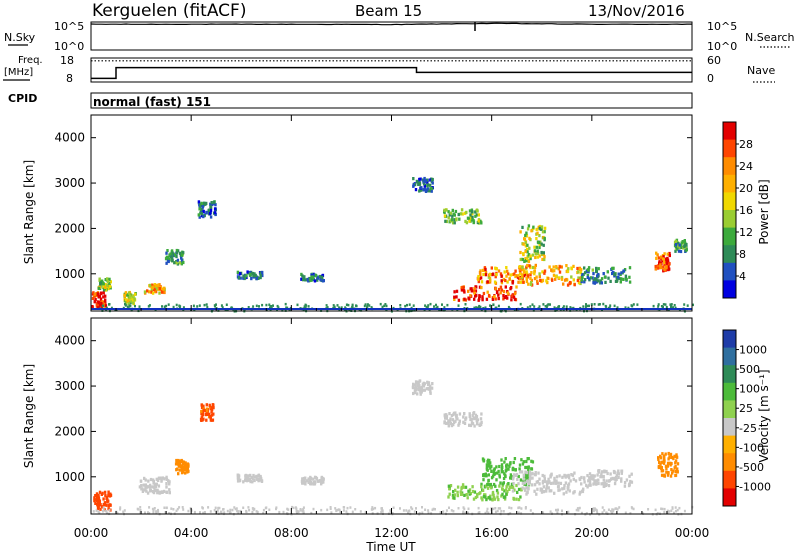 The height and width of the screenshot is (554, 800). I want to click on cpid-label: CPID, so click(22, 98).